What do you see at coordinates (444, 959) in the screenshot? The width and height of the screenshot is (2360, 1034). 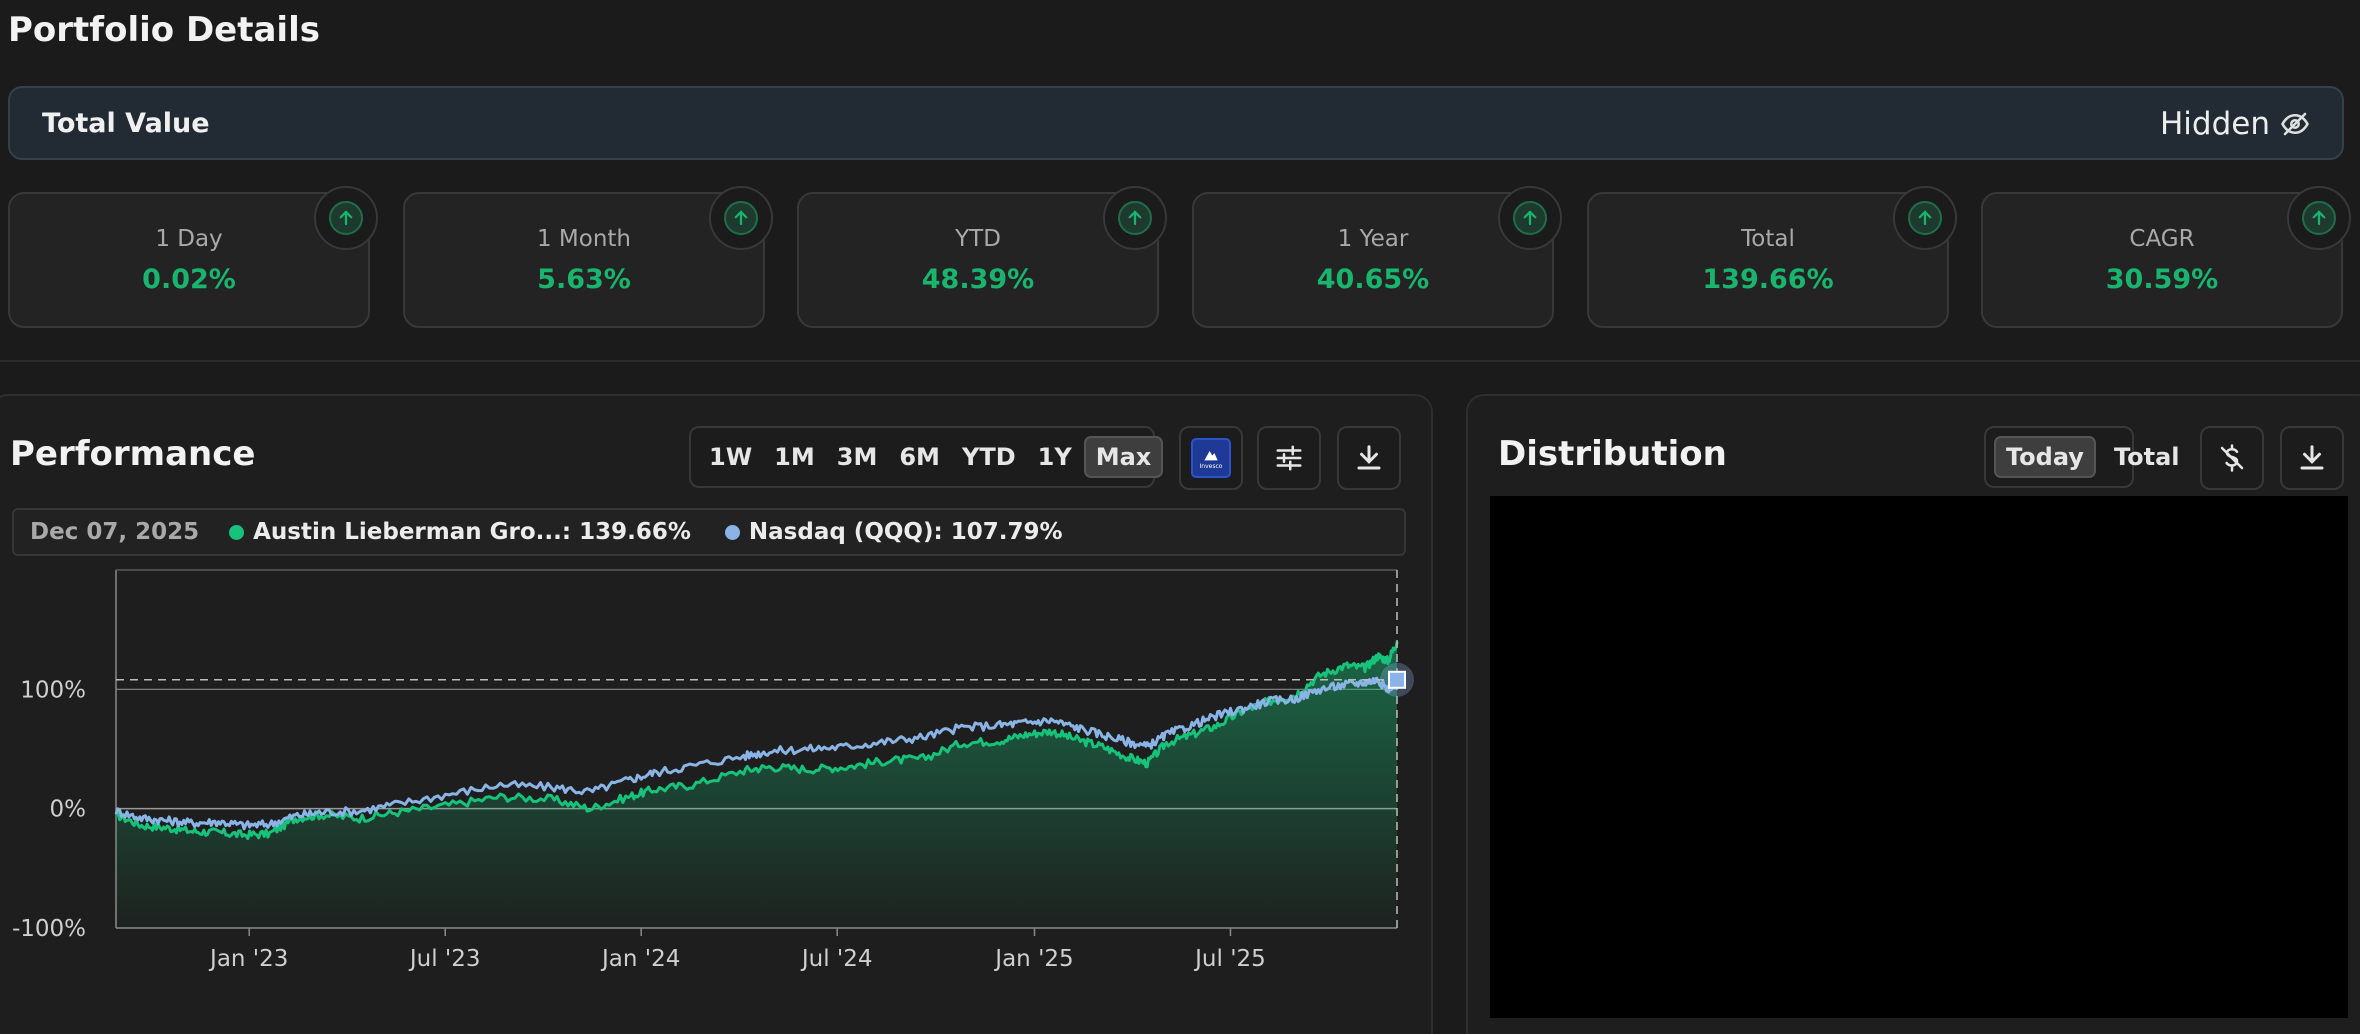 I see `x-tick-label: Jul '23` at bounding box center [444, 959].